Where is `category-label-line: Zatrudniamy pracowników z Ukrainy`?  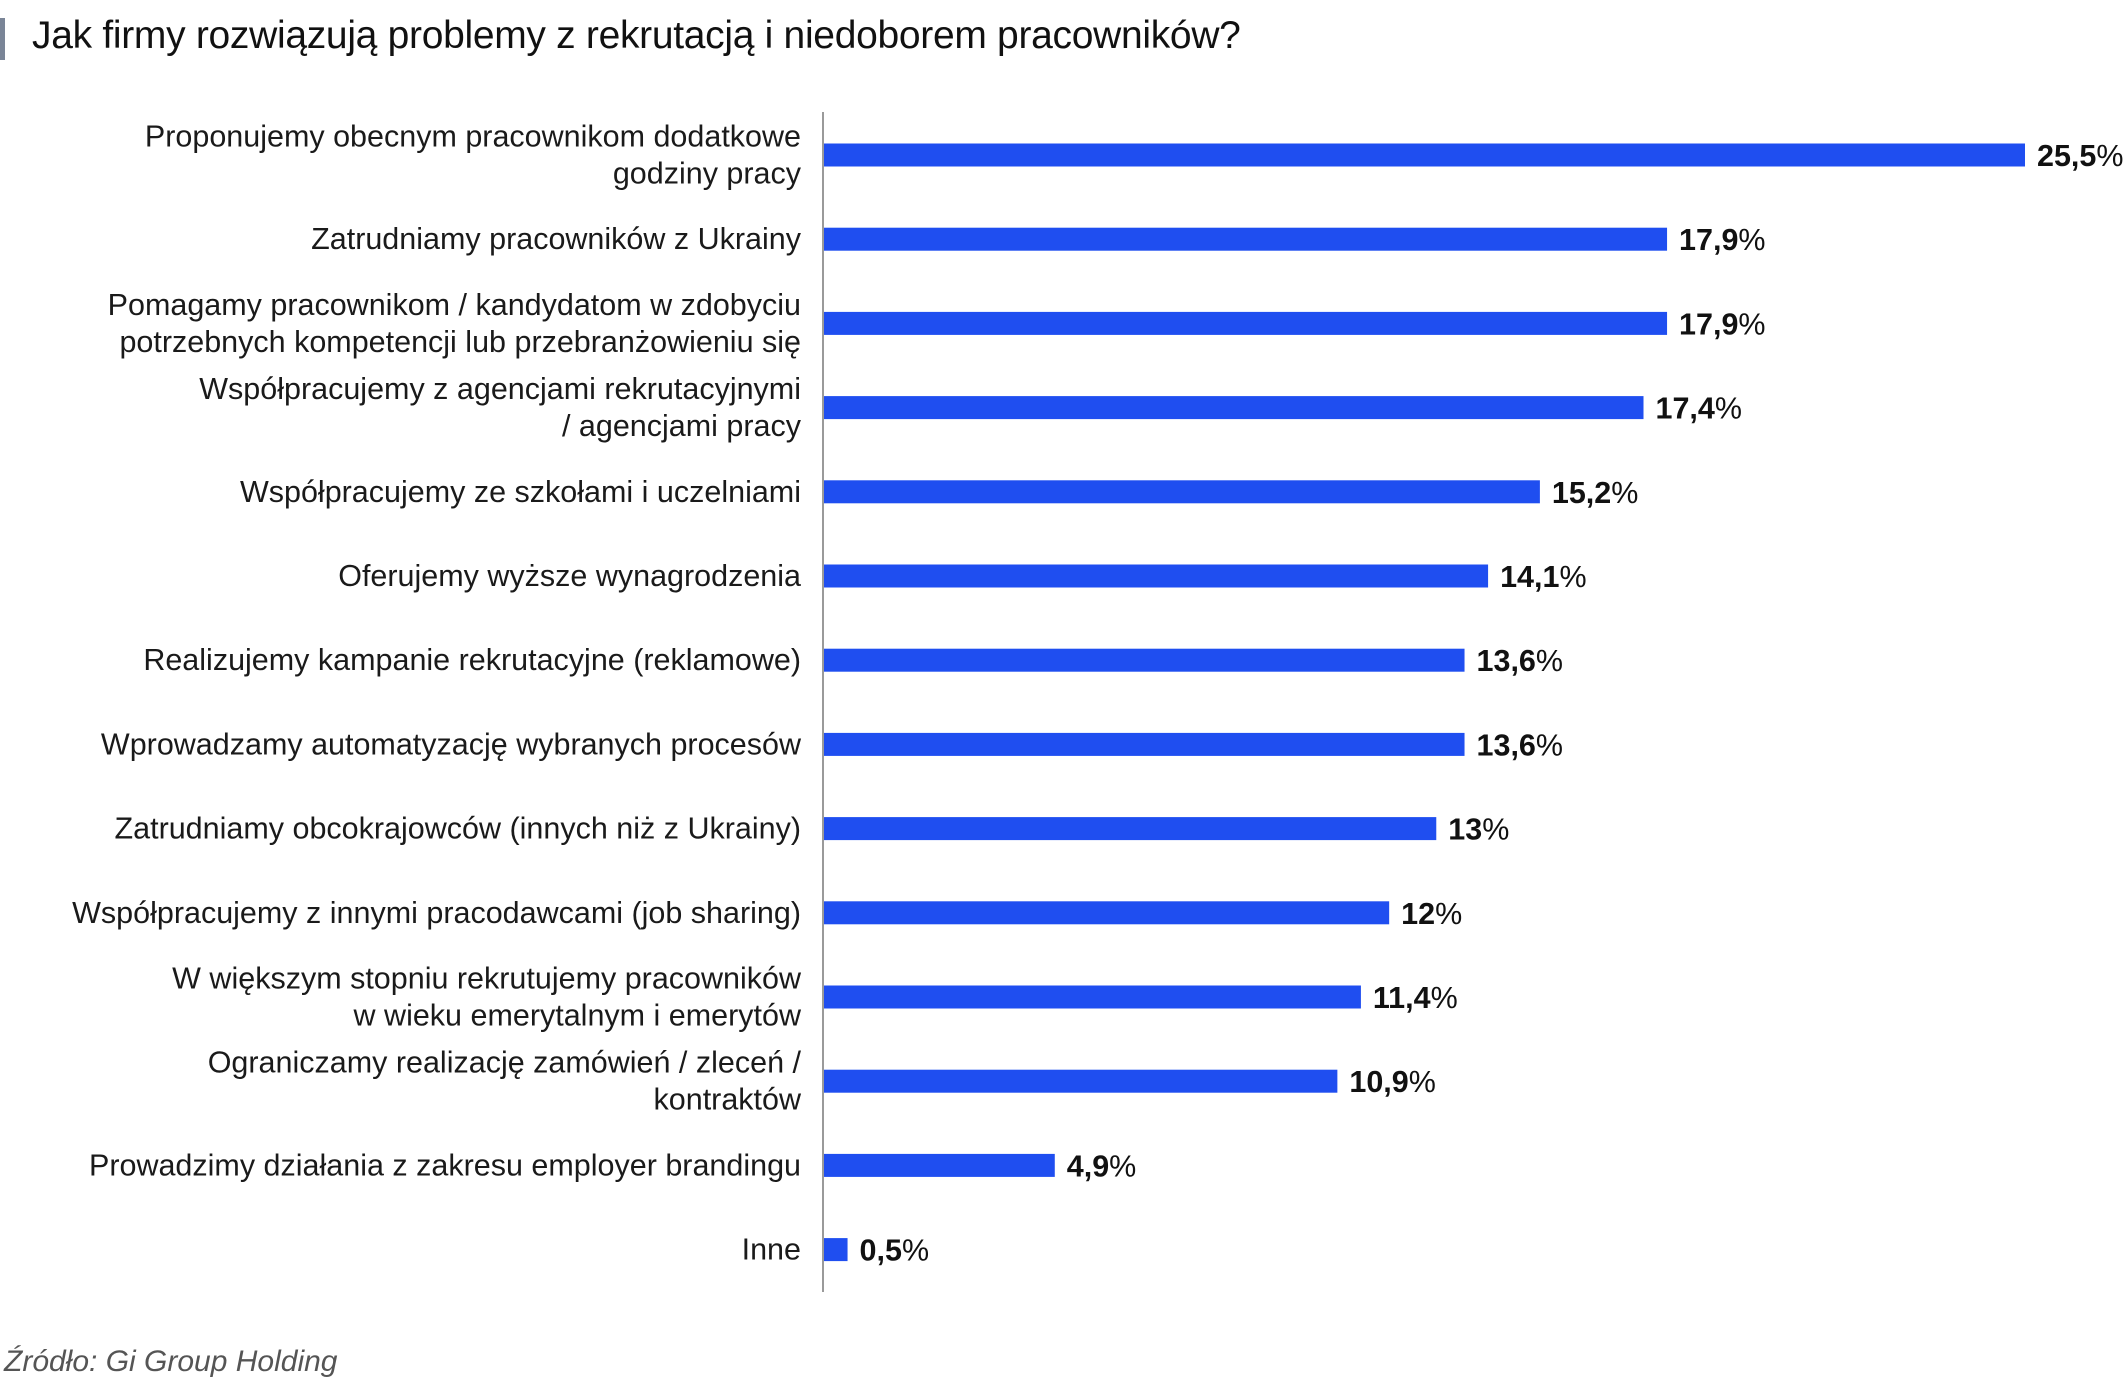
category-label-line: Zatrudniamy pracowników z Ukrainy is located at coordinates (556, 239).